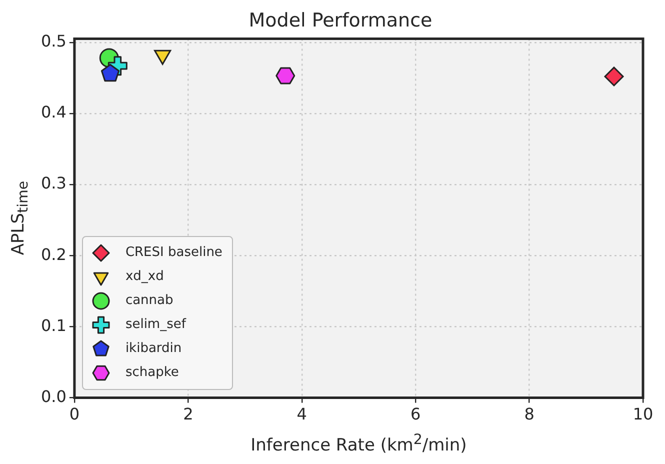  Describe the element at coordinates (155, 324) in the screenshot. I see `legend-label: selim_sef` at that location.